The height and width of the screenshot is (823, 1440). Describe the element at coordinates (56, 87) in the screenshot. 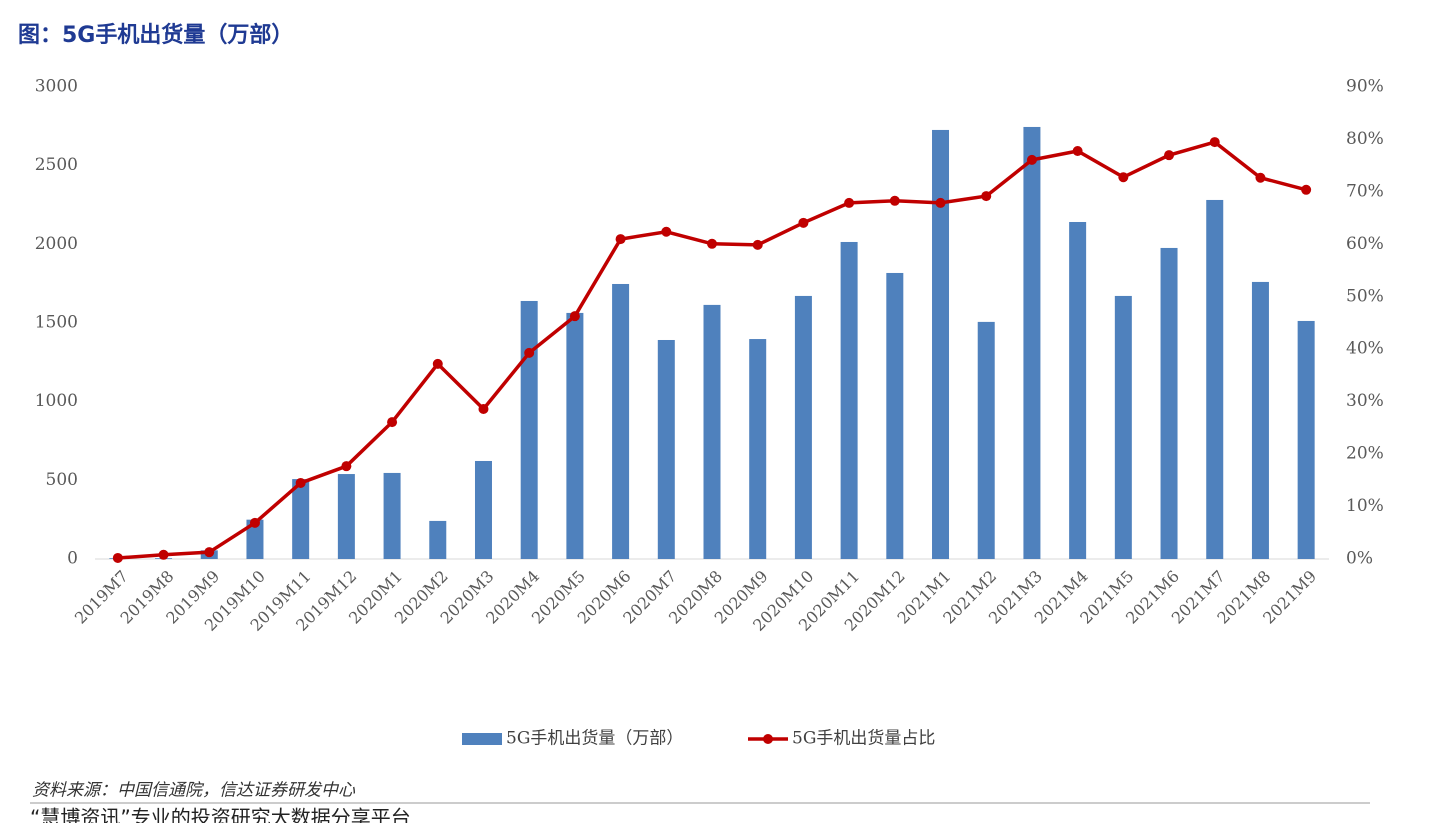

I see `y-tick-label: 3000` at that location.